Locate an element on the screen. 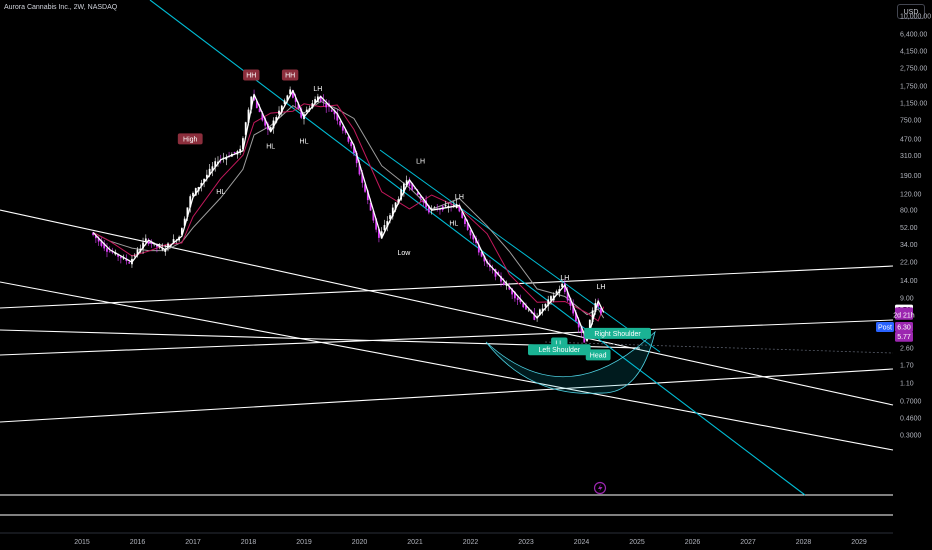 This screenshot has height=550, width=932. price-tick-label: 1,150.00 is located at coordinates (913, 103).